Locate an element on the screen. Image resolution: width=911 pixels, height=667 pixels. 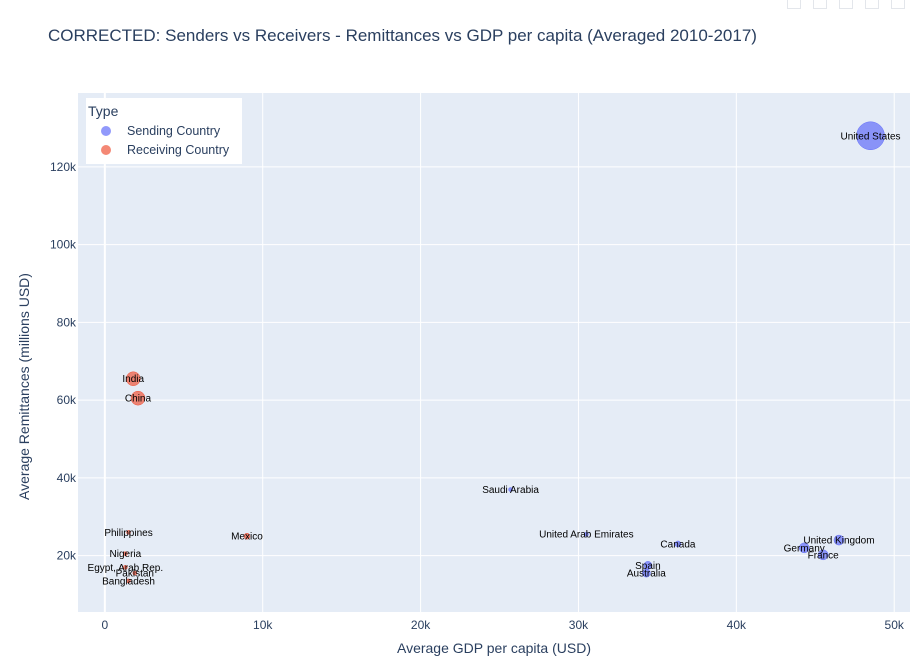
data-point-label: France is located at coordinates (824, 555).